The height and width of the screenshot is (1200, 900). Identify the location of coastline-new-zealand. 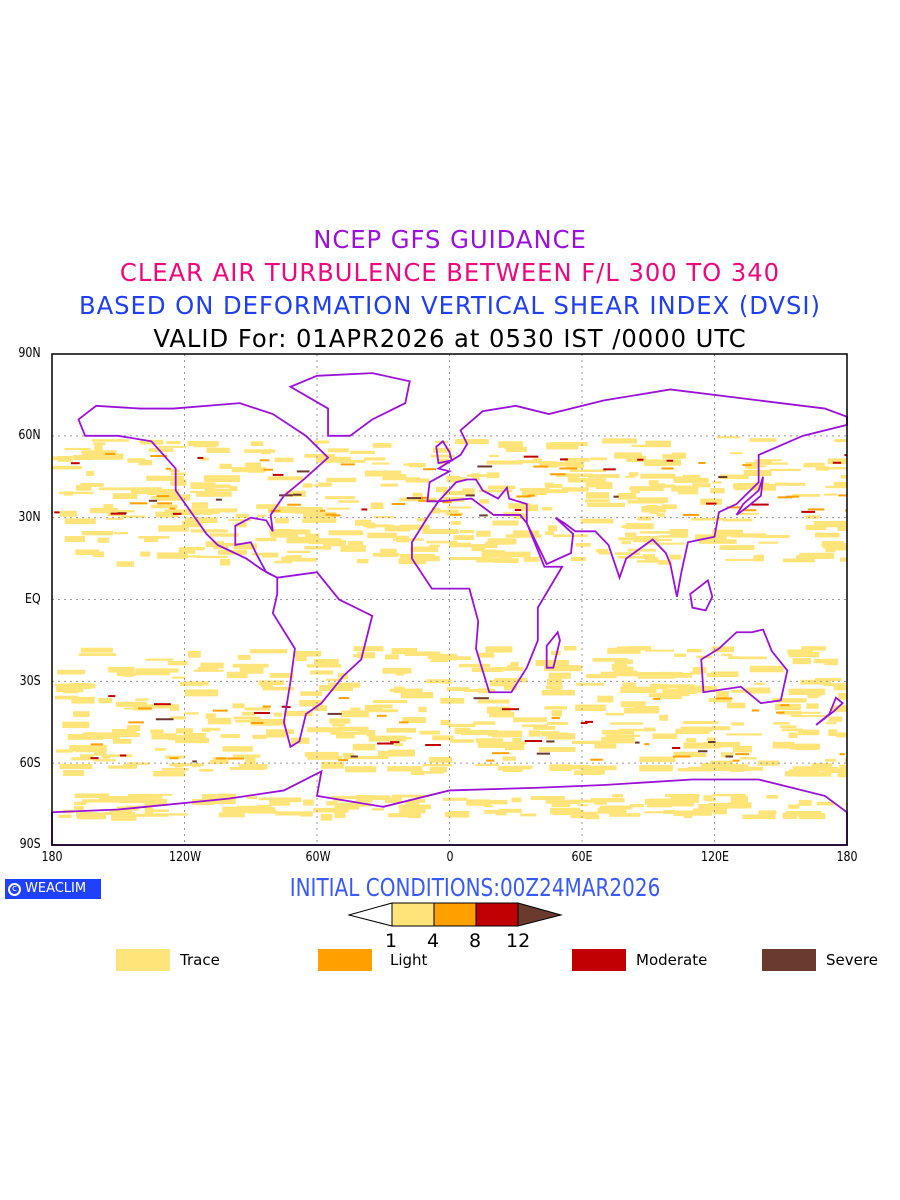
(829, 711).